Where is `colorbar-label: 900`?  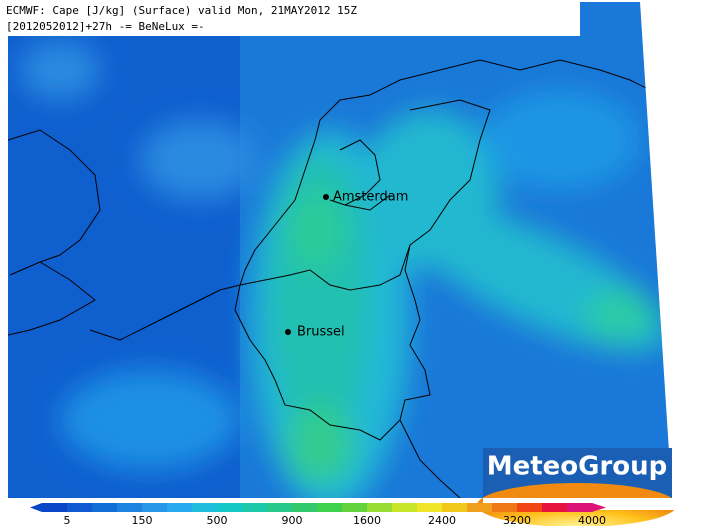
colorbar-label: 900 is located at coordinates (292, 520).